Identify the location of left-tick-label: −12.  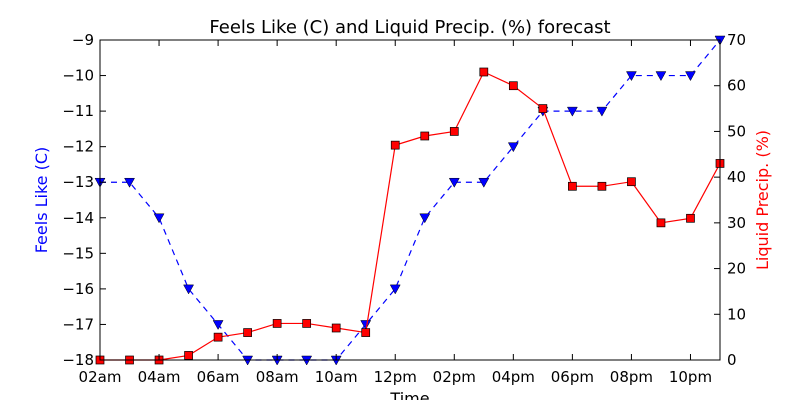
(78, 147).